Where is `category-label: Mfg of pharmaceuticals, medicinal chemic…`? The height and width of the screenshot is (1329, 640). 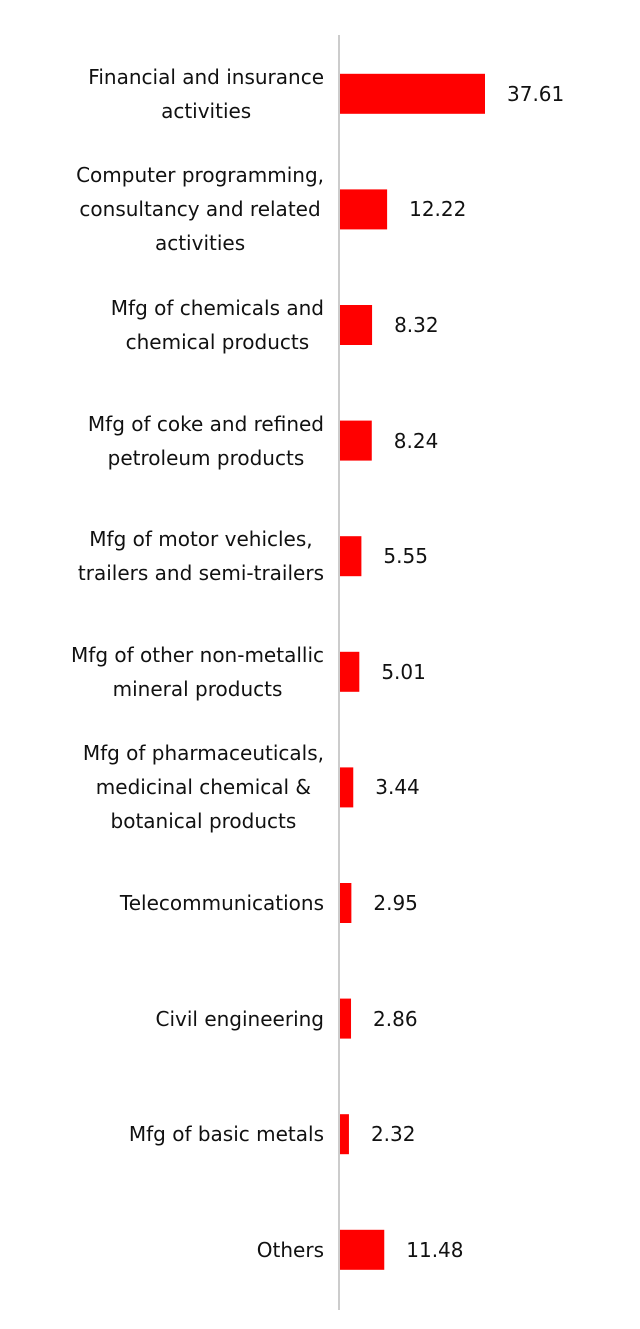
category-label: Mfg of pharmaceuticals, medicinal chemic… is located at coordinates (203, 787).